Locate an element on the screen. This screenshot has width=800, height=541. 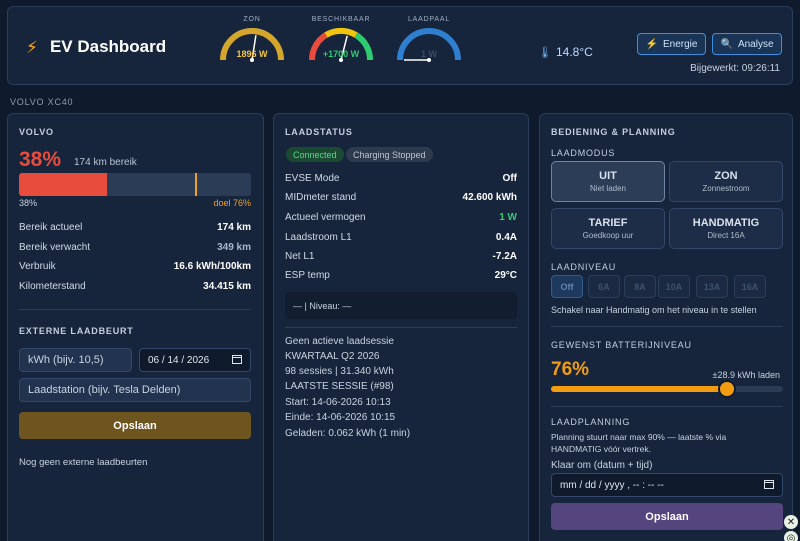
gauge-available-dial is located at coordinates (341, 44).